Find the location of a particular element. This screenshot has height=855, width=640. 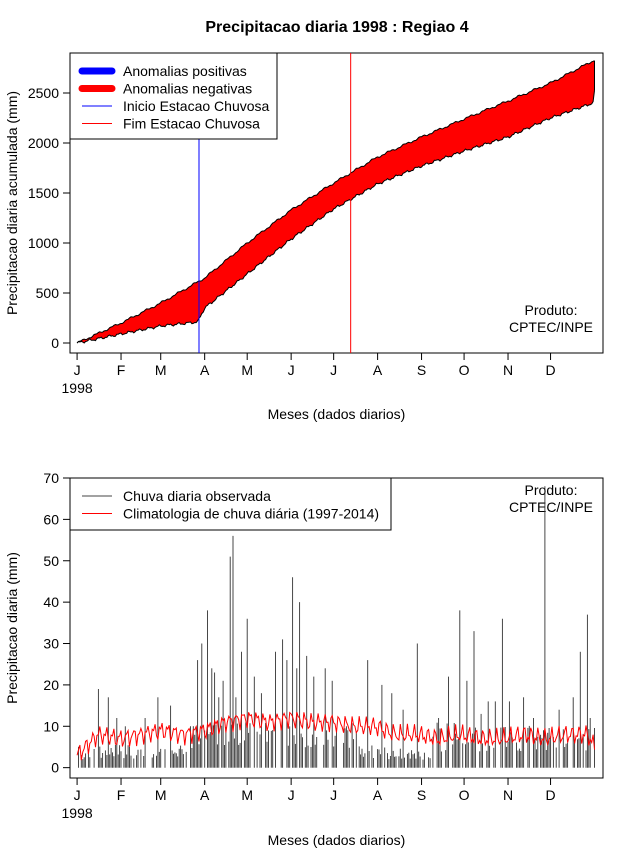

bottom-y-tick-label: 70 is located at coordinates (51, 478).